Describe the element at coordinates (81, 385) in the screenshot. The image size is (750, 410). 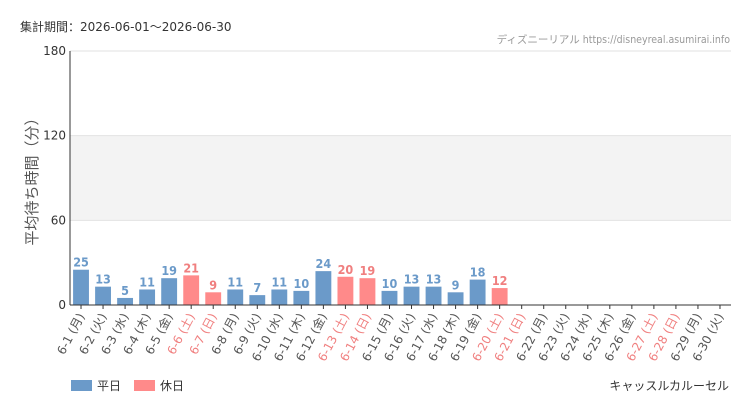
I see `legend-swatch-weekday` at that location.